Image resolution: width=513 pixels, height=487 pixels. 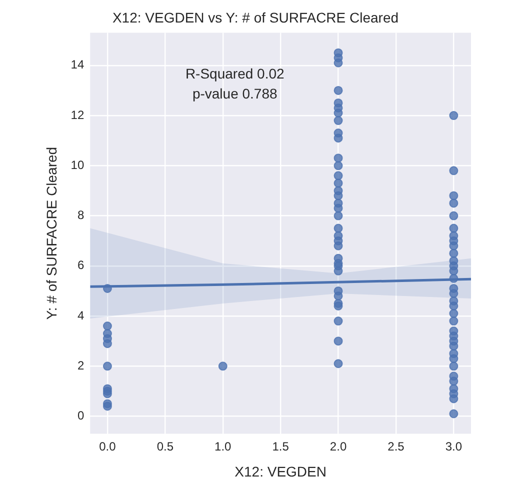 What do you see at coordinates (223, 446) in the screenshot?
I see `x-tick-label: 1.0` at bounding box center [223, 446].